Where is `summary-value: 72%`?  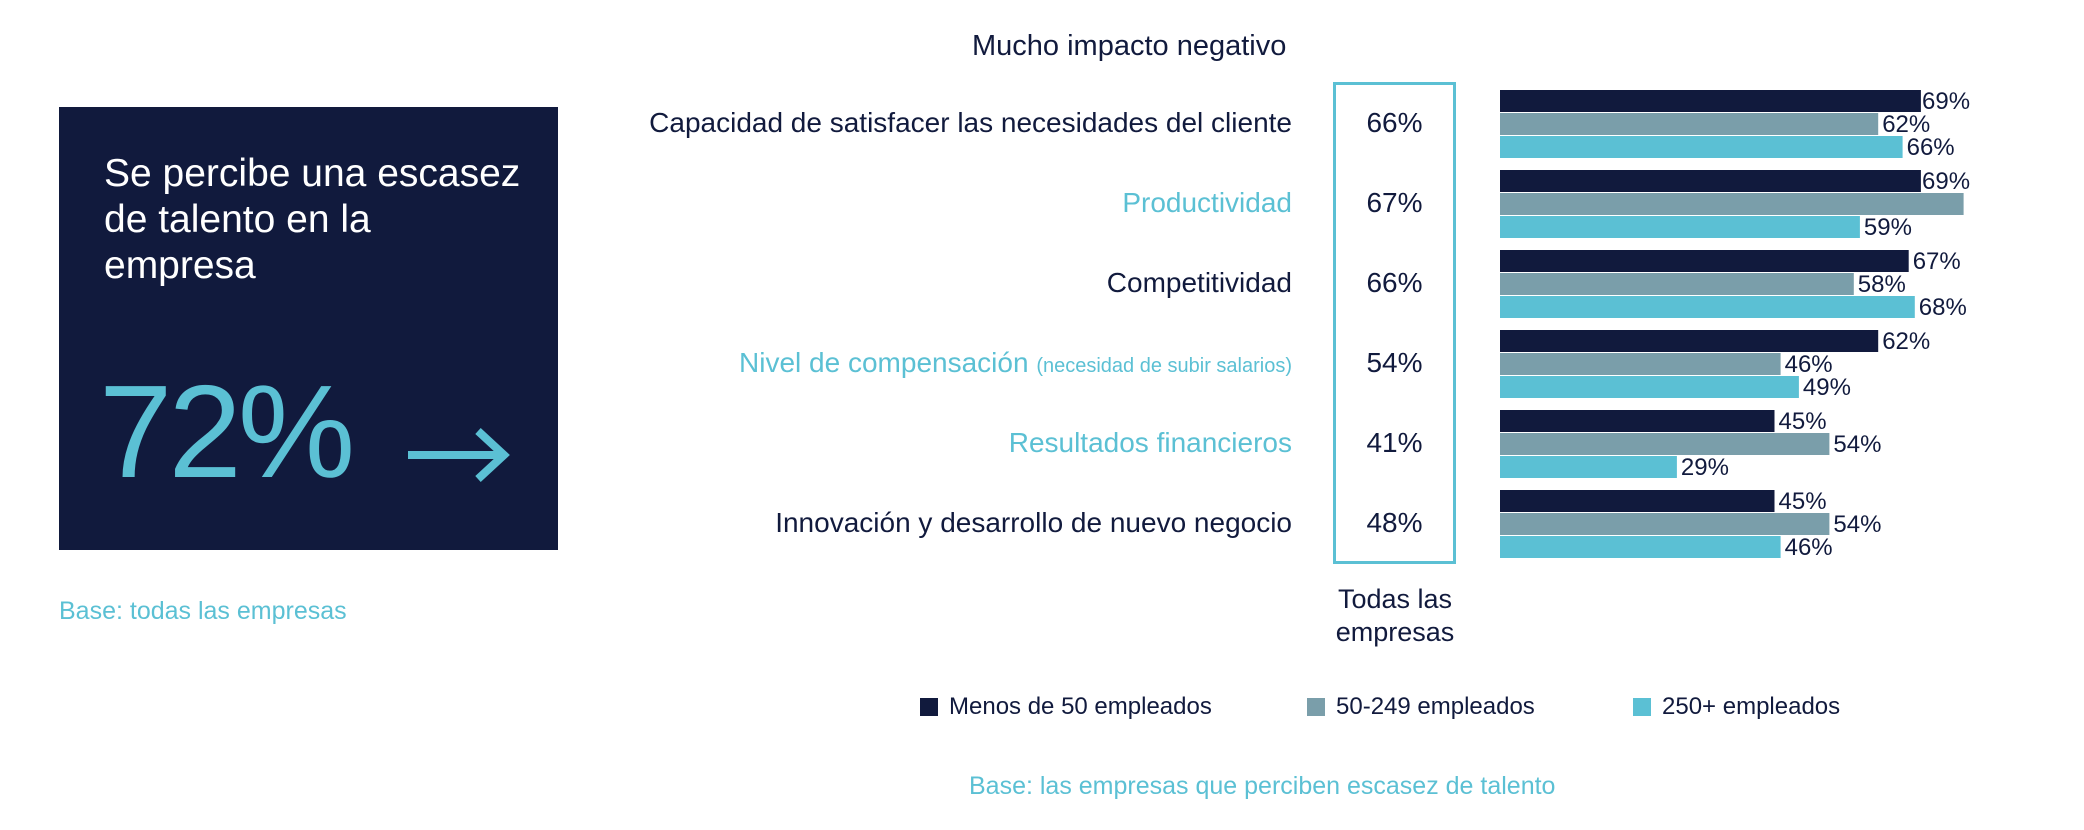
summary-value: 72% is located at coordinates (227, 431).